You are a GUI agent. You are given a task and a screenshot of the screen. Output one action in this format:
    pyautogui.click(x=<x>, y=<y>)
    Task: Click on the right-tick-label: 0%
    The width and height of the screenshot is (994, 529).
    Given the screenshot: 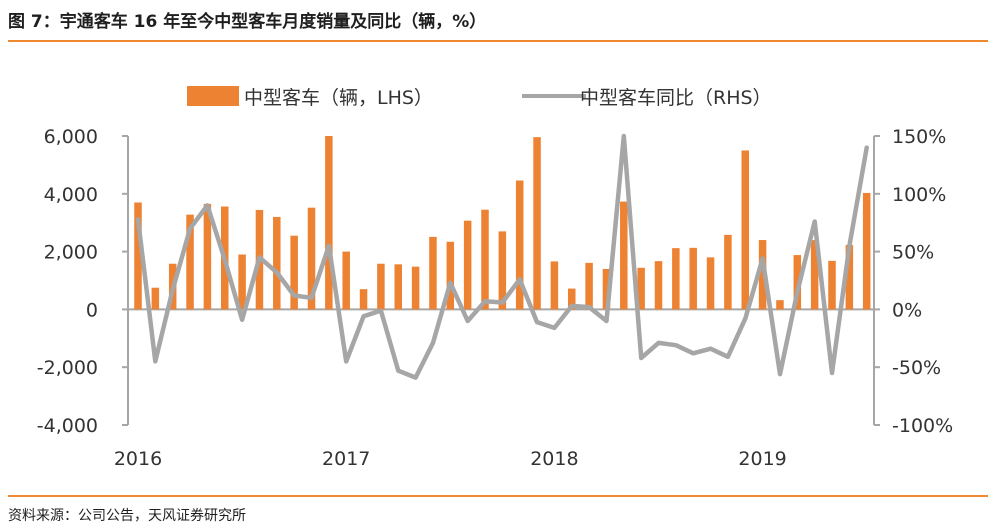 What is the action you would take?
    pyautogui.click(x=907, y=310)
    